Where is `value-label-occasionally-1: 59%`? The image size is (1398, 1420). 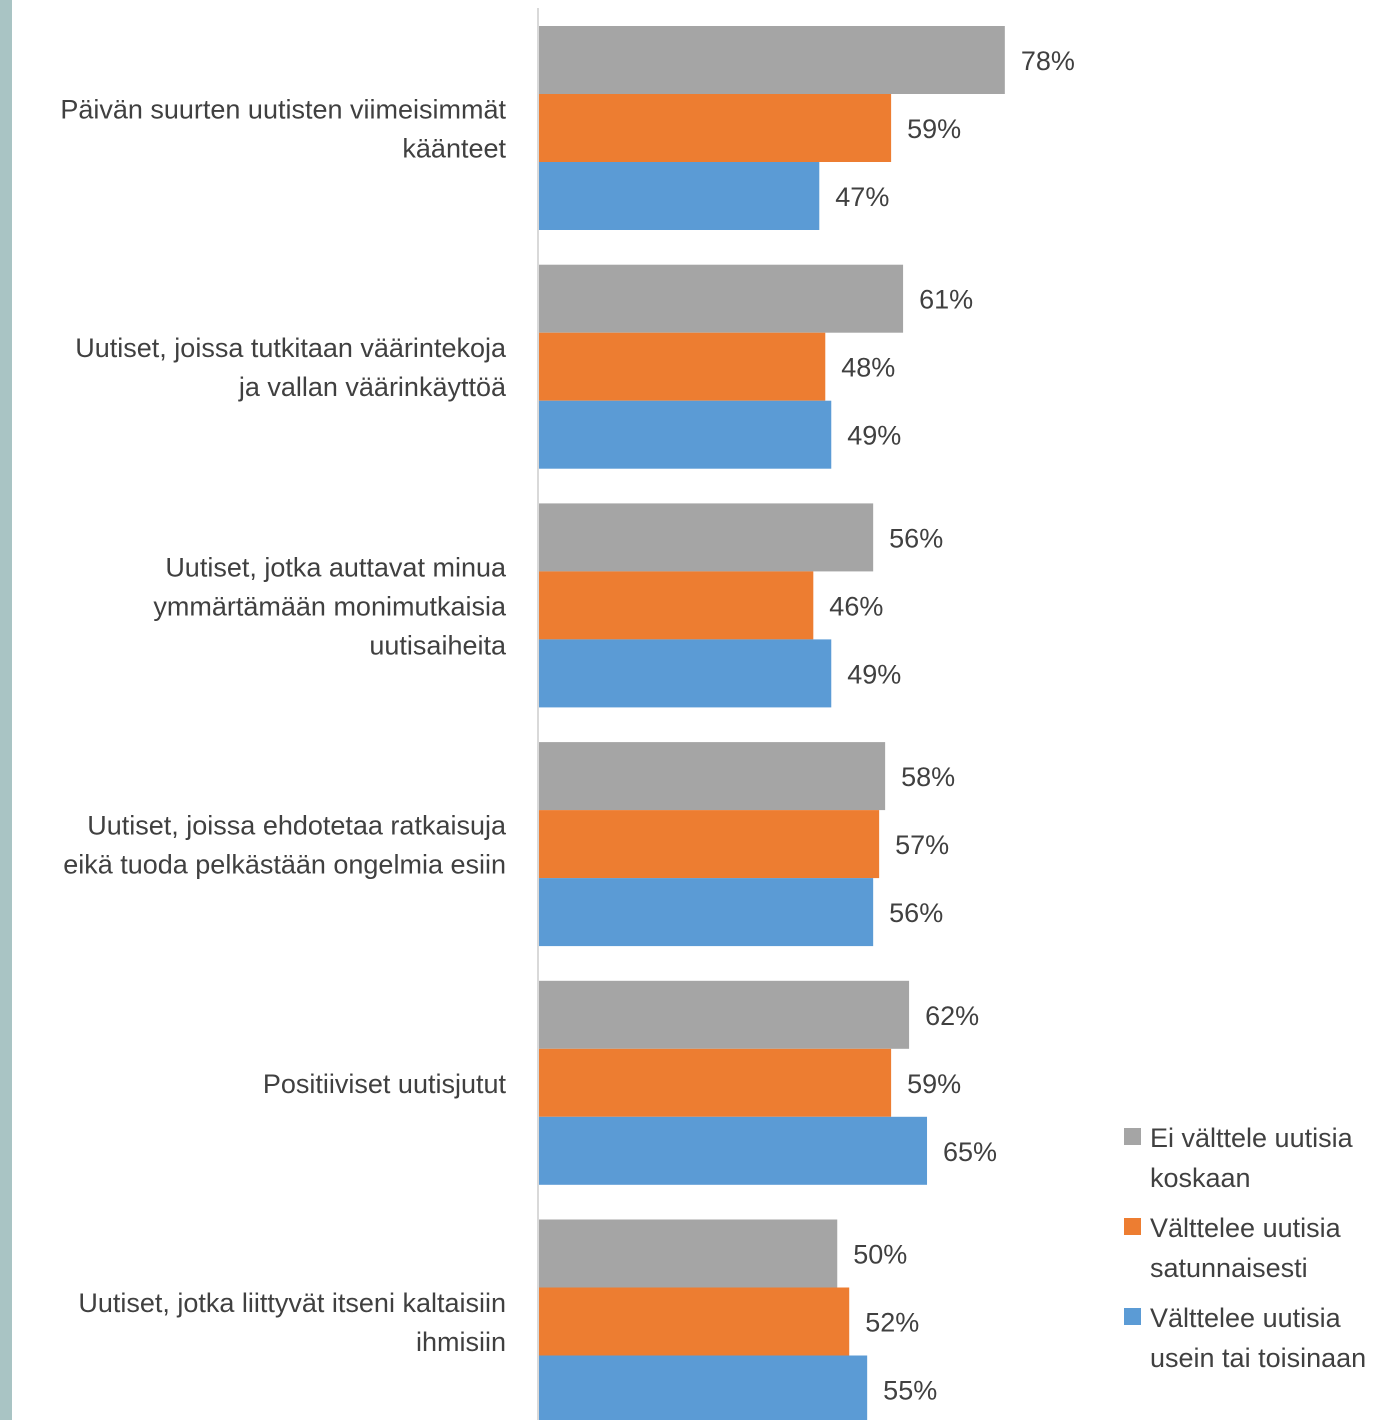
value-label-occasionally-1: 59% is located at coordinates (934, 129).